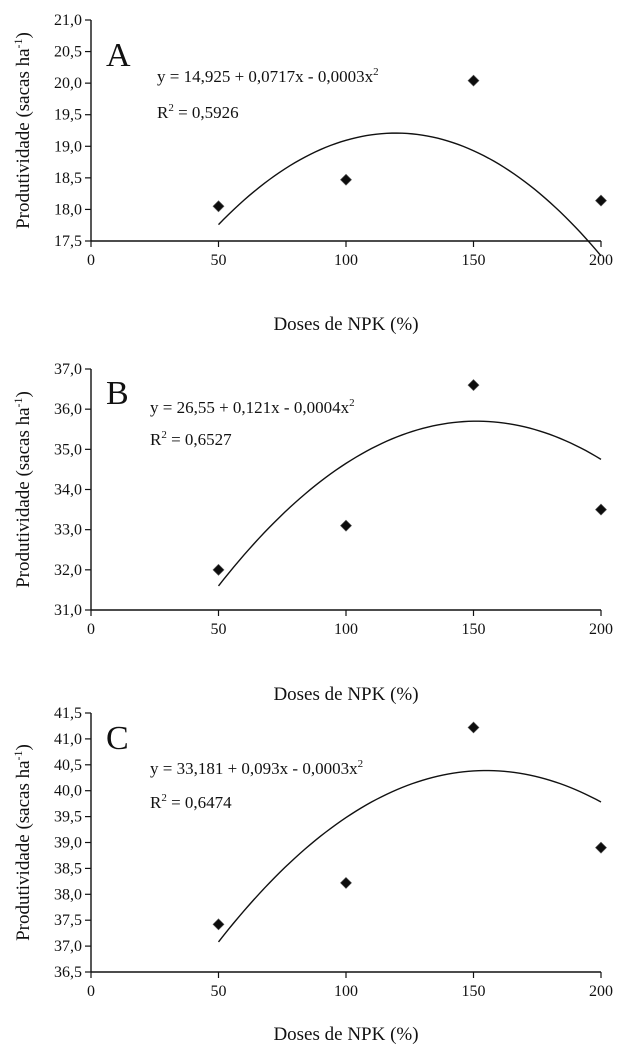 This screenshot has width=620, height=1050. Describe the element at coordinates (117, 738) in the screenshot. I see `panel-letter: C` at that location.